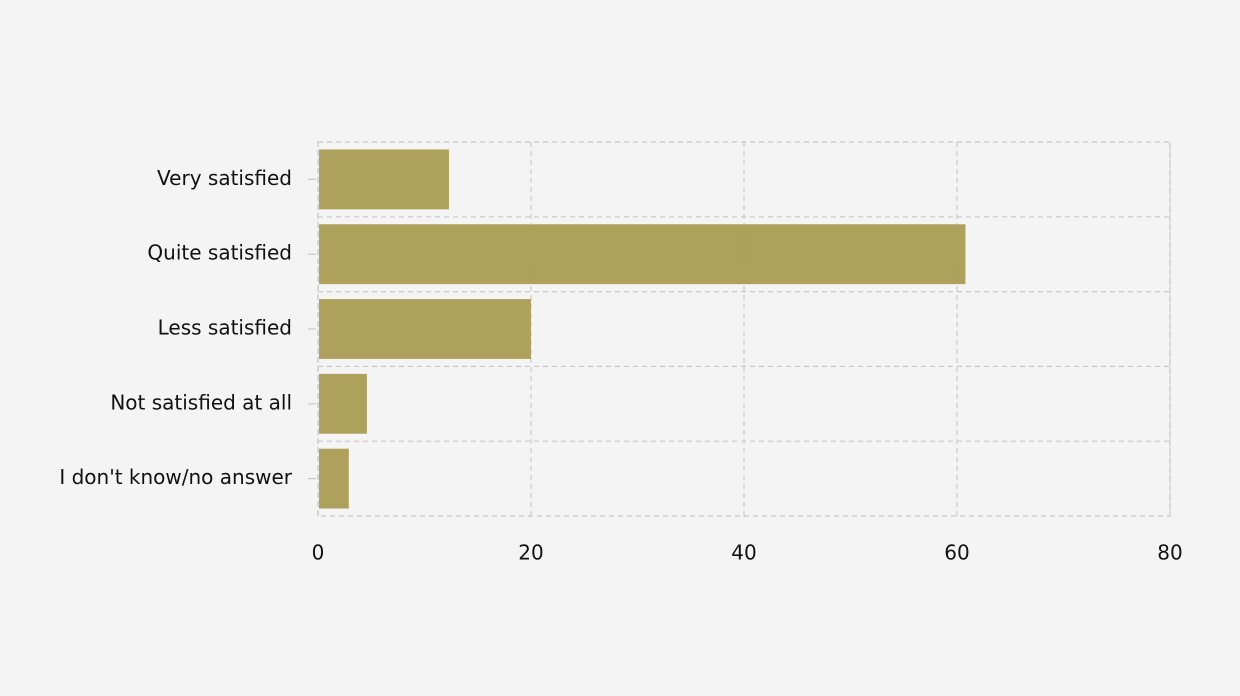  Describe the element at coordinates (743, 553) in the screenshot. I see `x-tick-label: 40` at that location.